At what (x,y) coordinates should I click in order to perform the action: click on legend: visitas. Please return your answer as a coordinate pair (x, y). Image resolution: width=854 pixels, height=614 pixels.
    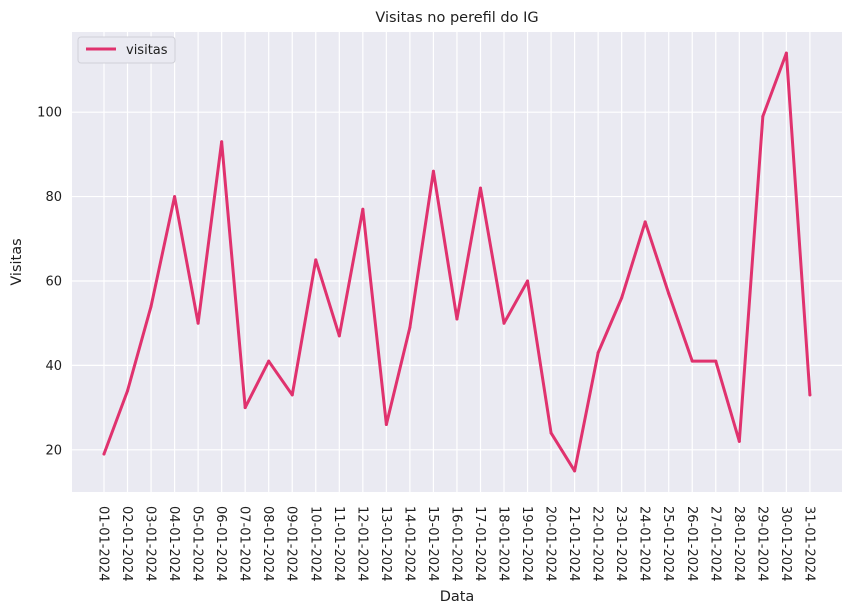
    Looking at the image, I should click on (126, 50).